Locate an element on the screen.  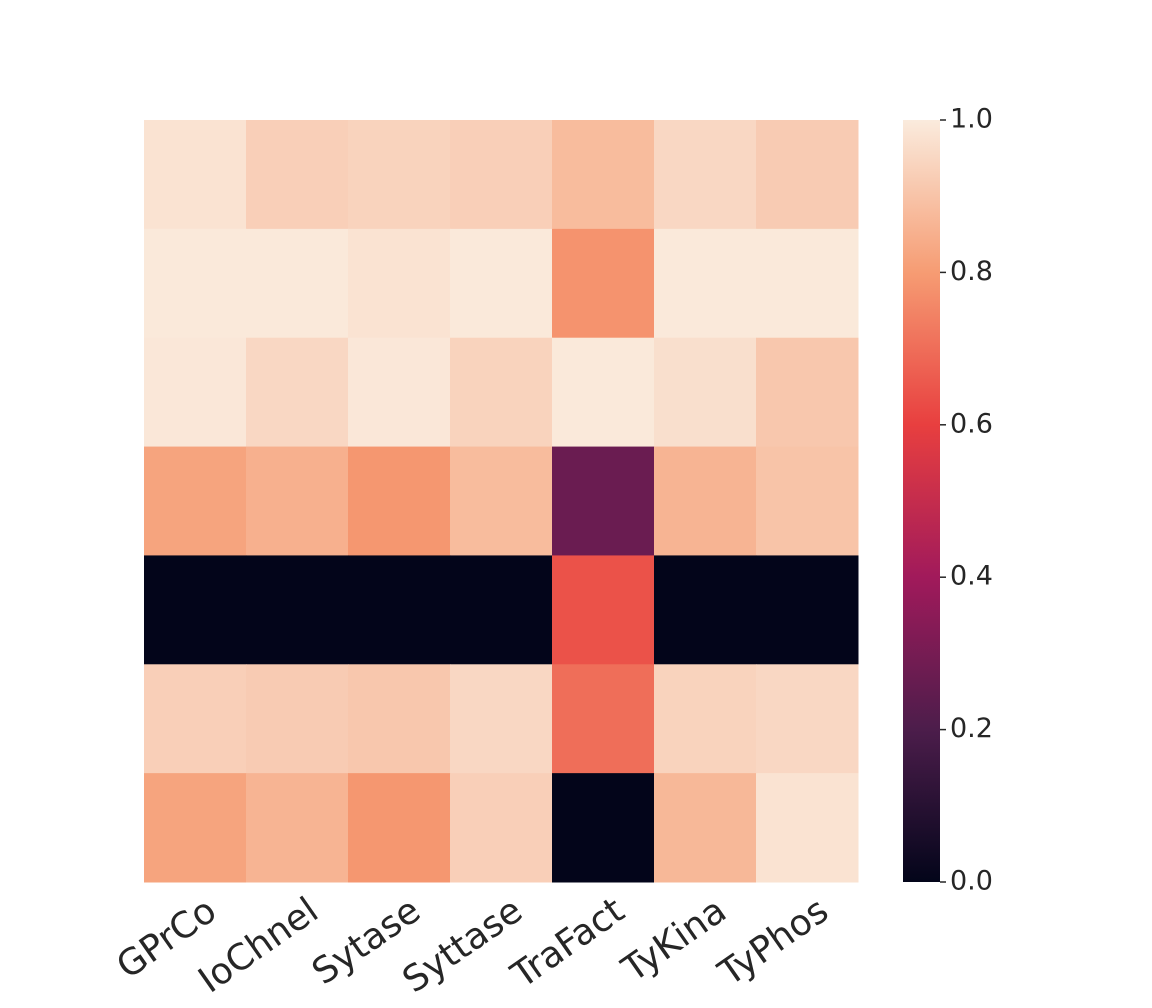
colorbar-tick-label: 1.0 is located at coordinates (971, 119).